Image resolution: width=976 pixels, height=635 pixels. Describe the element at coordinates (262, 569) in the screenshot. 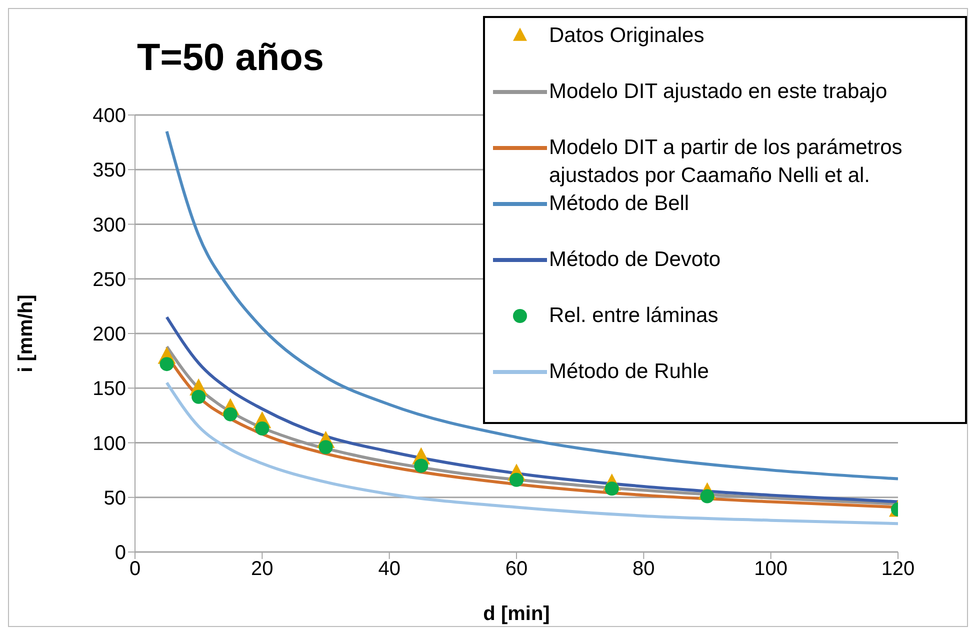

I see `x-tick-label: 20` at that location.